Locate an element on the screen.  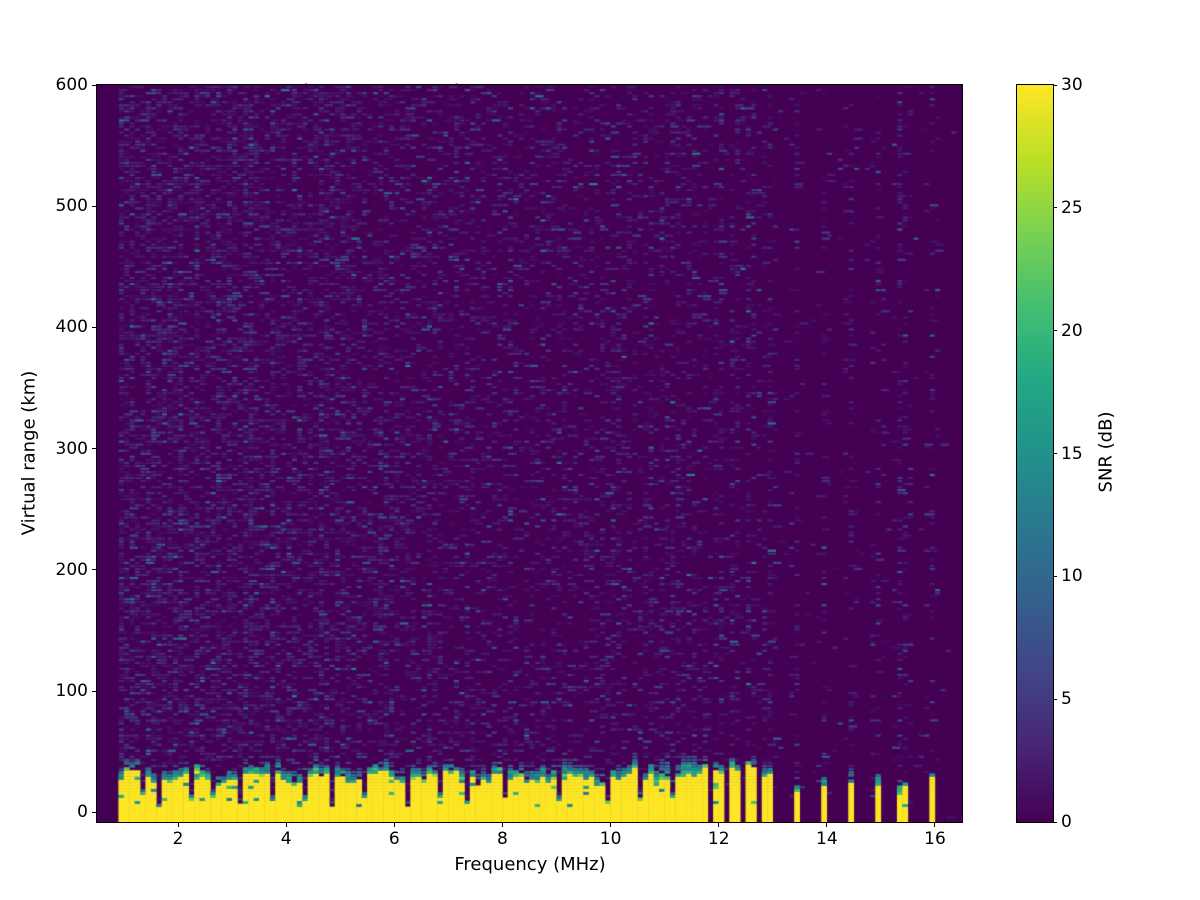
y-tick-label: 100 is located at coordinates (71, 691).